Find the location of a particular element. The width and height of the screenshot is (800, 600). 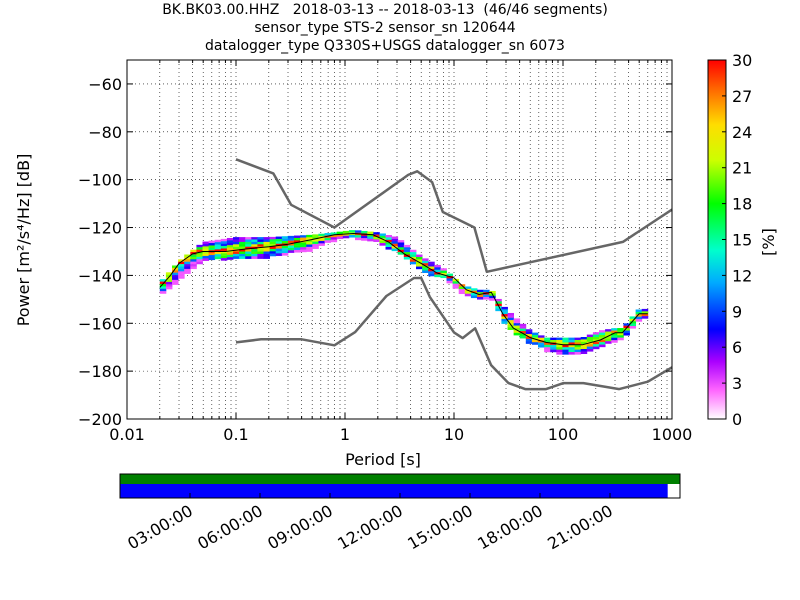

colorbar-ticks: 0 3 6 9 12 15 18 21 24 27 30 is located at coordinates (737, 240).